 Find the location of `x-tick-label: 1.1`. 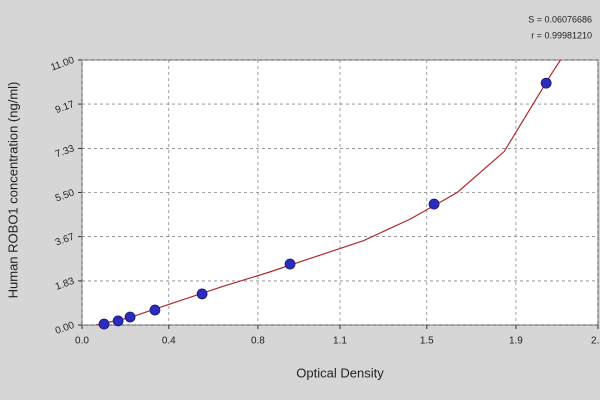

x-tick-label: 1.1 is located at coordinates (340, 341).